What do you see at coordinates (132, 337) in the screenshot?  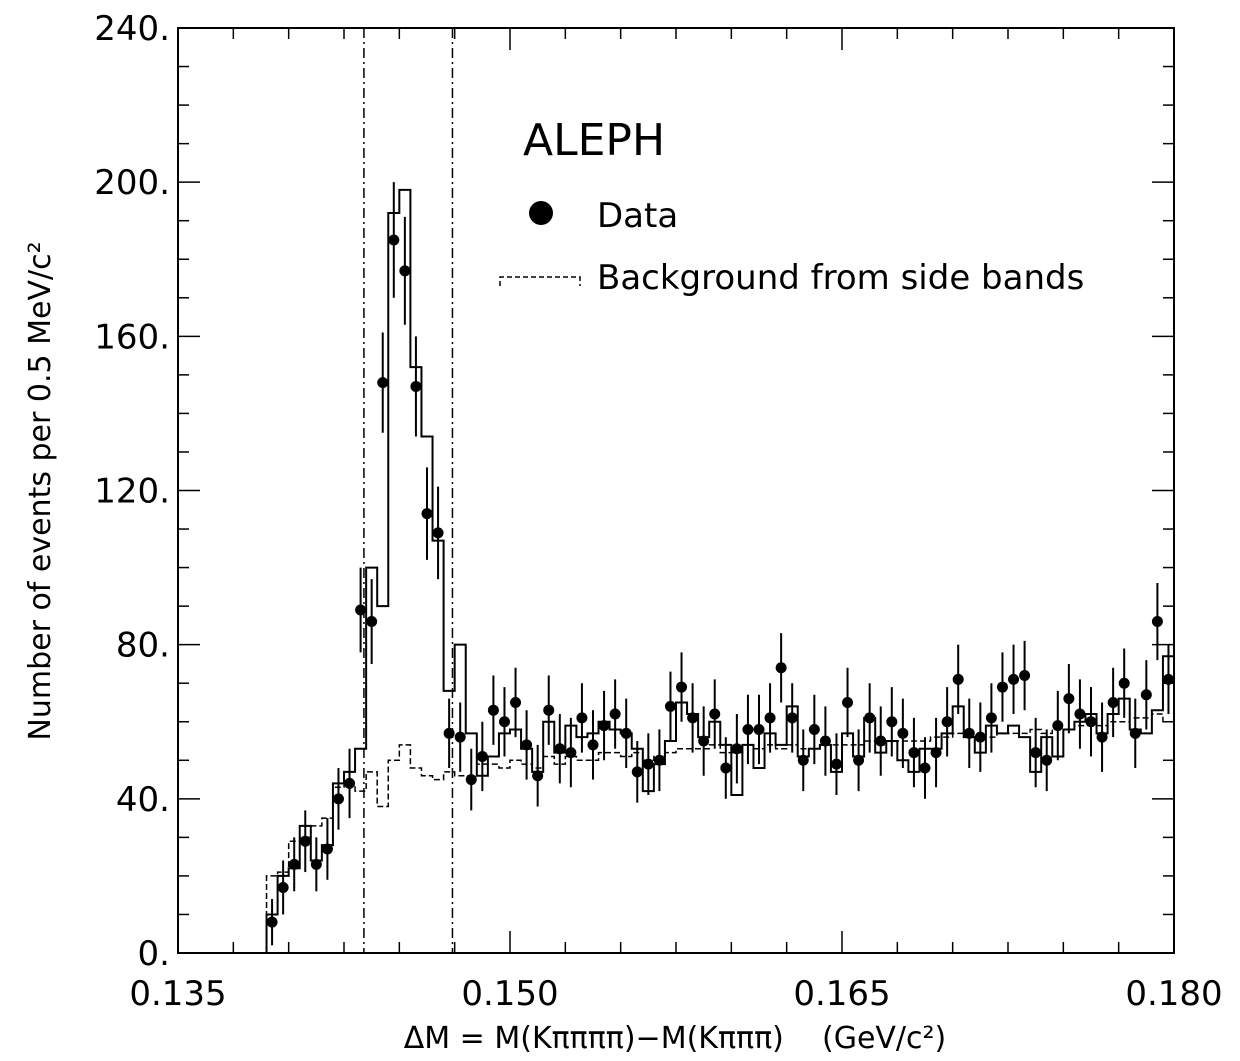 I see `y-tick-label: 160.` at bounding box center [132, 337].